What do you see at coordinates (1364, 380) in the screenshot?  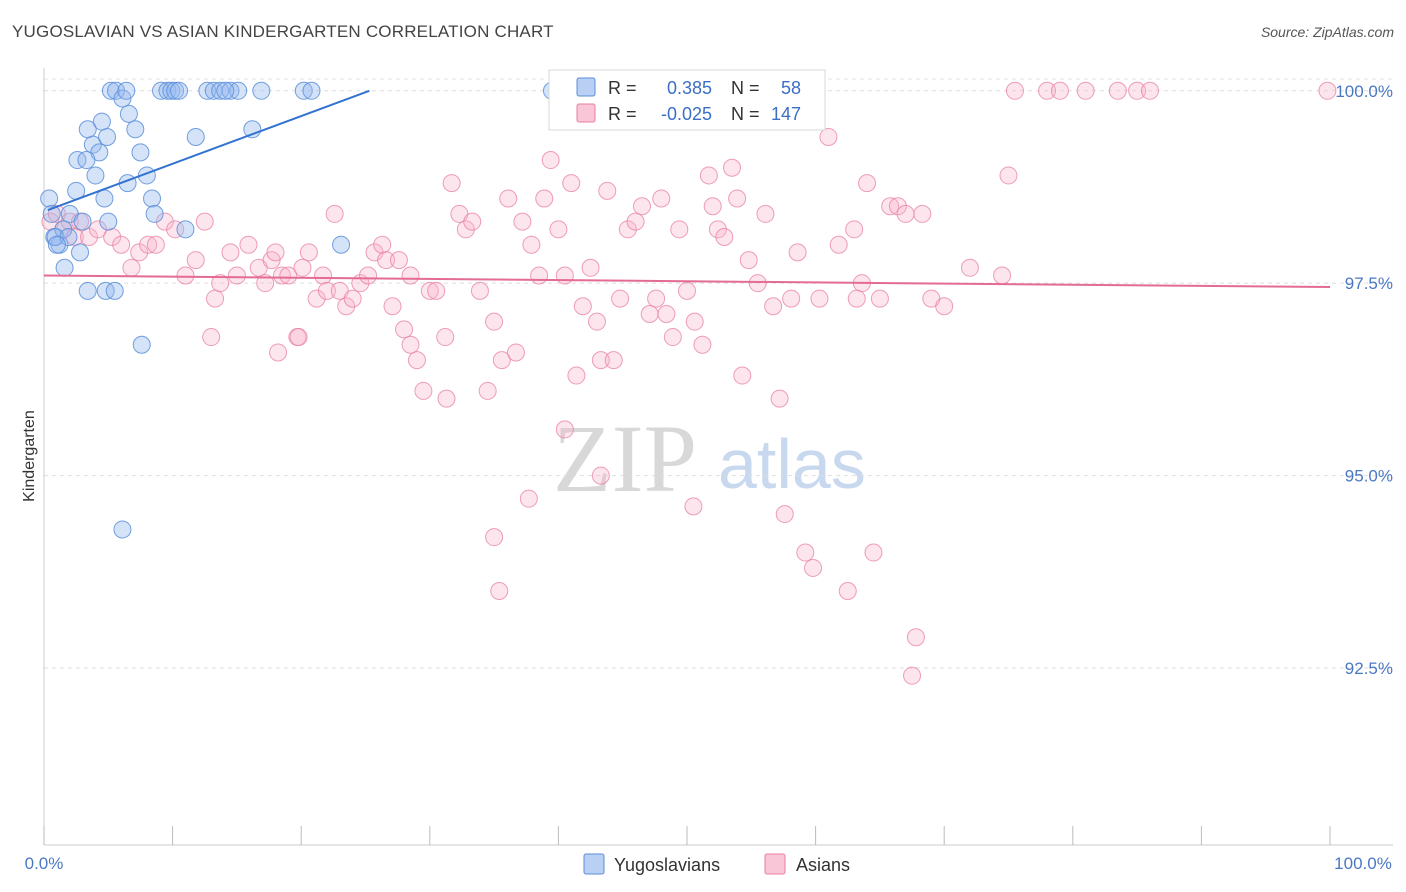 I see `y-axis-tick-labels: 100.0% 97.5% 95.0% 92.5%` at bounding box center [1364, 380].